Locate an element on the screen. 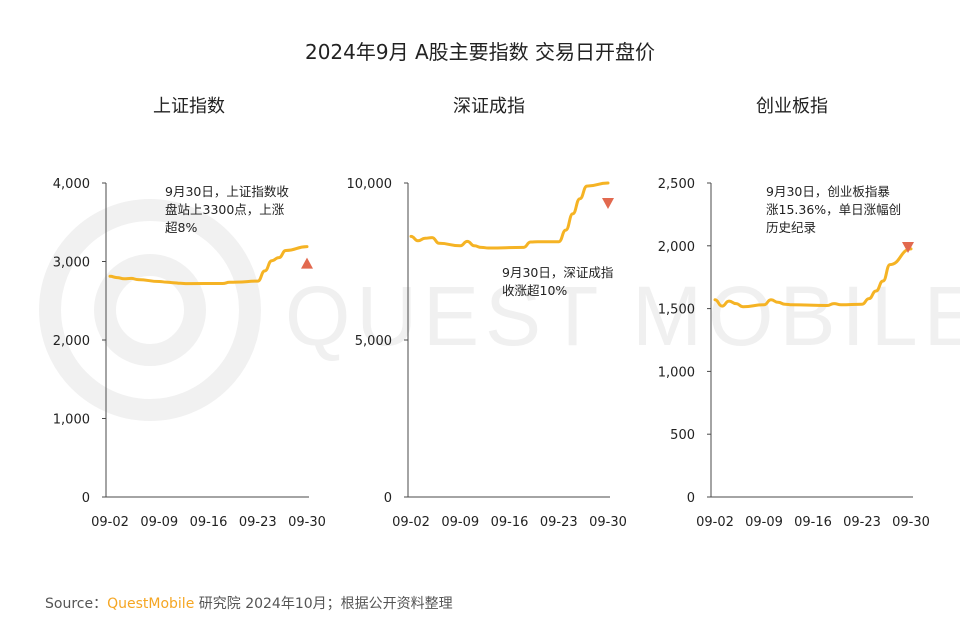 Image resolution: width=960 pixels, height=628 pixels. annotation-text: 超8% is located at coordinates (181, 227).